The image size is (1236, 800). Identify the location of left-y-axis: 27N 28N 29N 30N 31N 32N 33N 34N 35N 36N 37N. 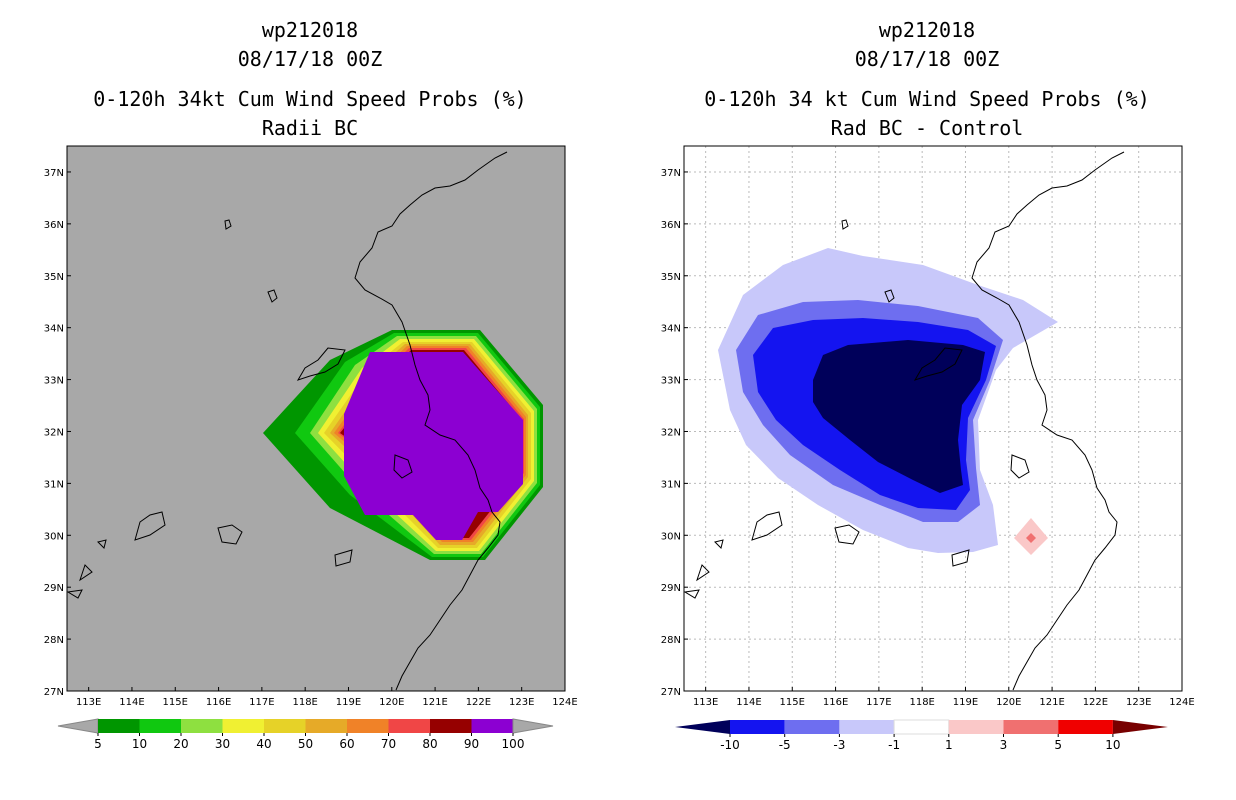
(57, 433).